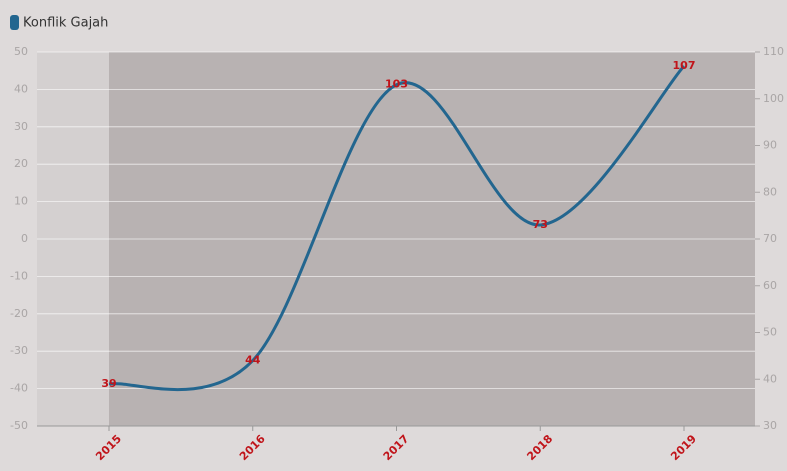 Image resolution: width=787 pixels, height=471 pixels. I want to click on legend-label: Konflik Gajah, so click(65, 23).